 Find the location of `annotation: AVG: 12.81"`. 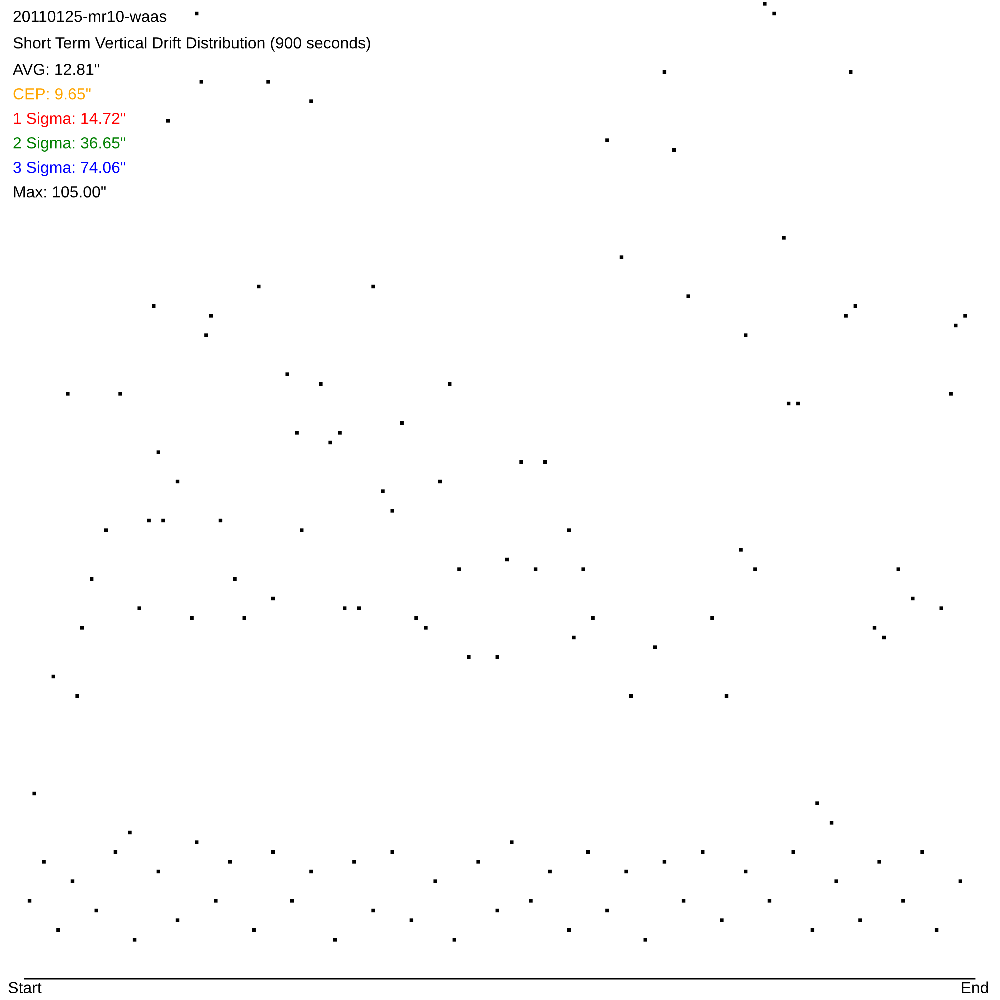

annotation: AVG: 12.81" is located at coordinates (56, 70).